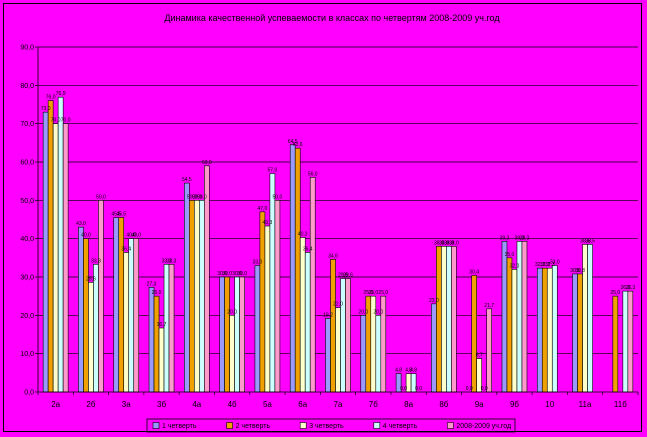 This screenshot has height=437, width=647. I want to click on data-label: 22,0, so click(338, 305).